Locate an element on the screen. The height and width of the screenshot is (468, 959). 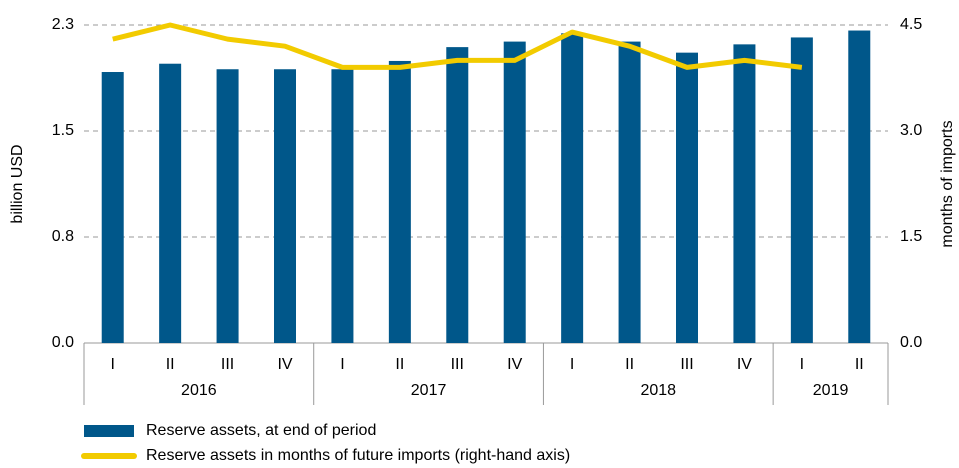
y-tick-label: 0.8 is located at coordinates (63, 236).